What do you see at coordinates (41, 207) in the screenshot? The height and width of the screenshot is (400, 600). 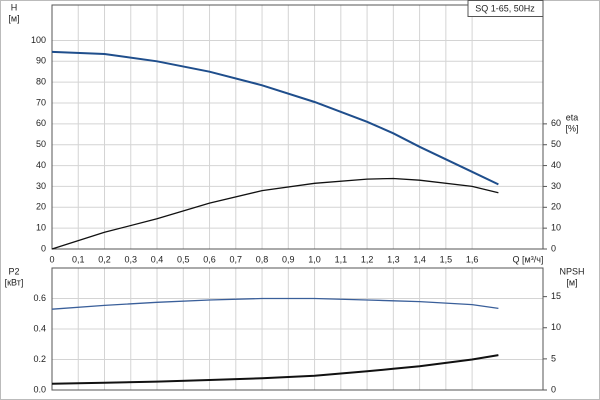 I see `y-tick-label: 20` at bounding box center [41, 207].